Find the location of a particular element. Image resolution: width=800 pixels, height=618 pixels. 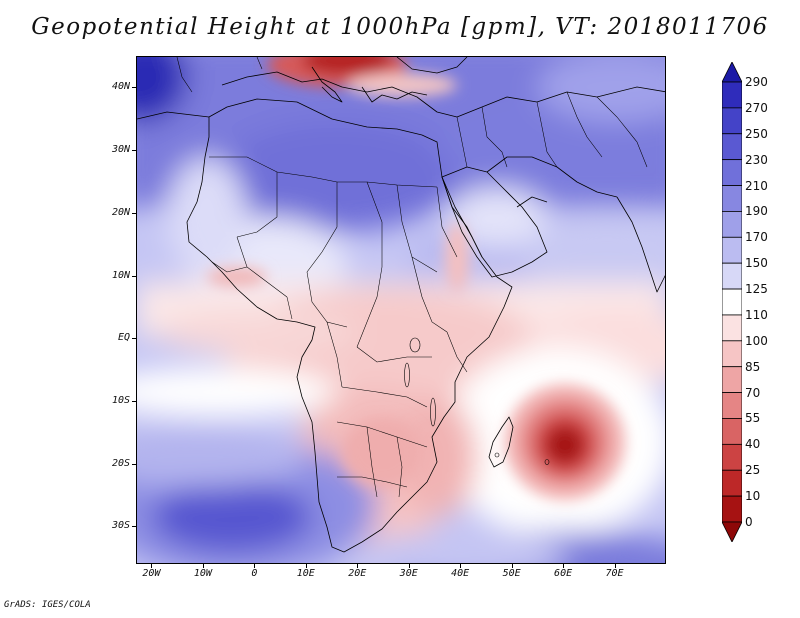

y-tick-label: EQ is located at coordinates (123, 338).